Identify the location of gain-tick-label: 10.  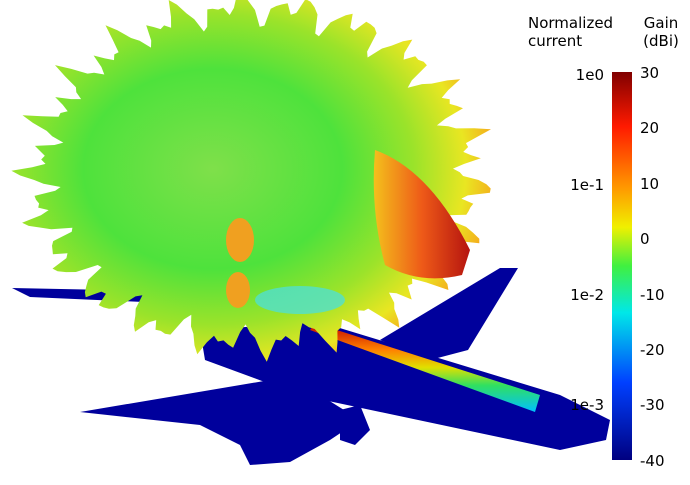
(650, 183).